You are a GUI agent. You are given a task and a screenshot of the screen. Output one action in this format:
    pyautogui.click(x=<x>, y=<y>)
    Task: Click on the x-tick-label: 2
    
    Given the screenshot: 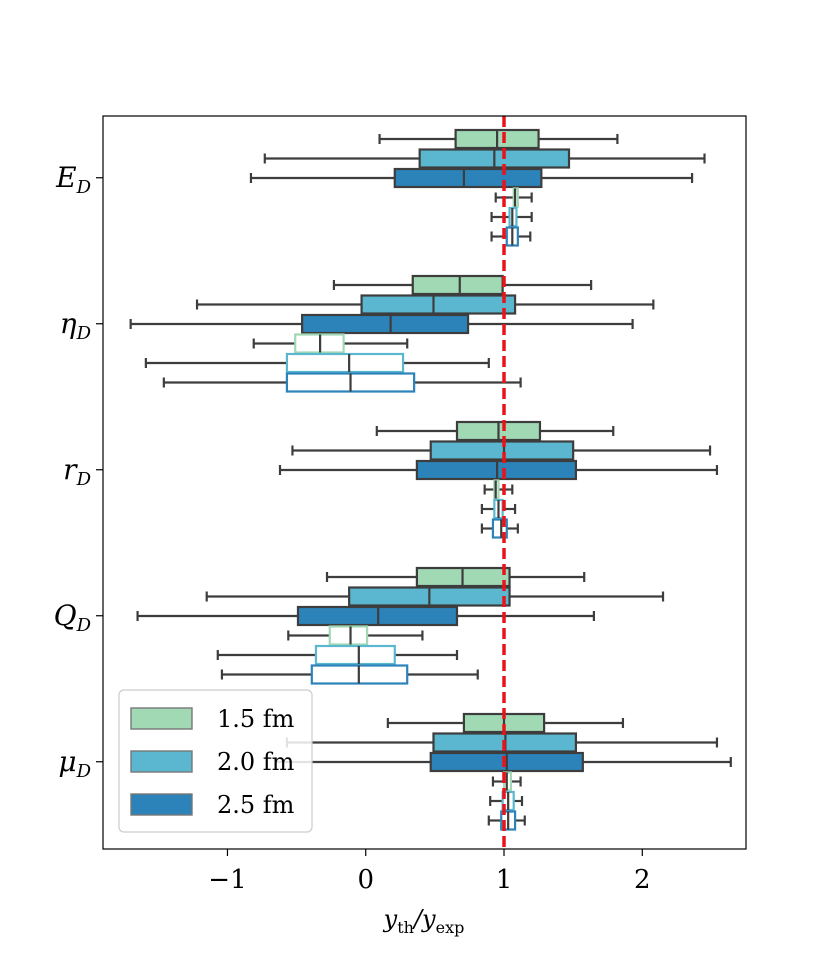 What is the action you would take?
    pyautogui.click(x=642, y=880)
    